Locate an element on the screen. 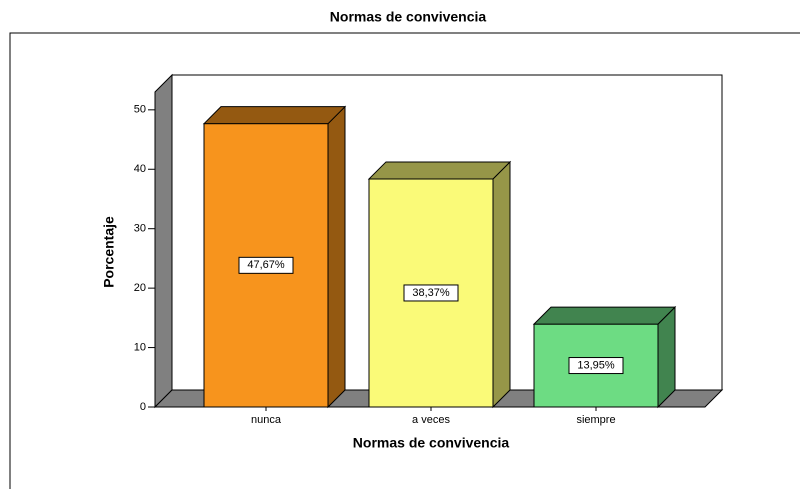 This screenshot has width=800, height=489. left-wall is located at coordinates (163, 241).